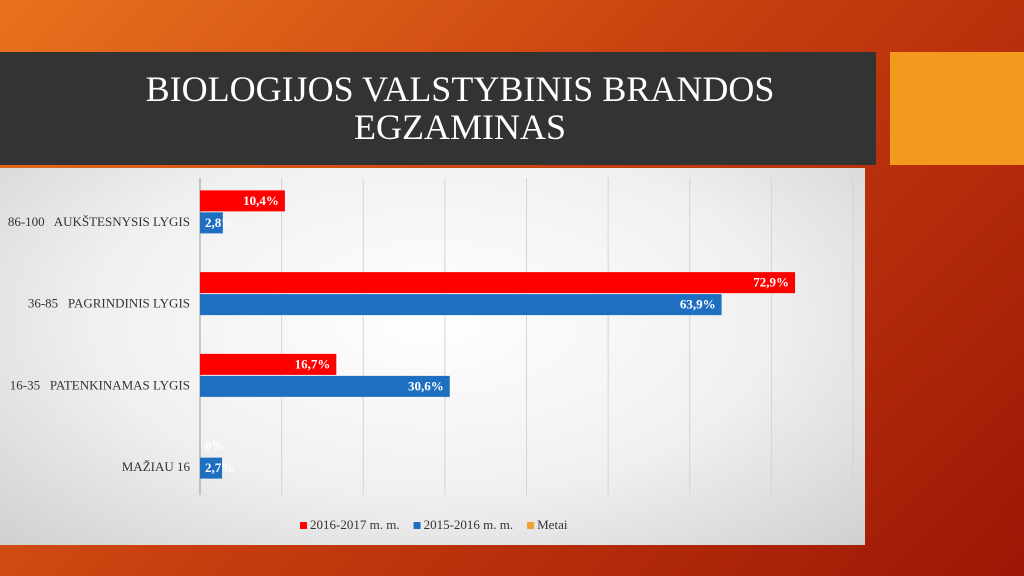 This screenshot has height=576, width=1024. Describe the element at coordinates (469, 524) in the screenshot. I see `legend-label: 2015-2016 m. m.` at that location.